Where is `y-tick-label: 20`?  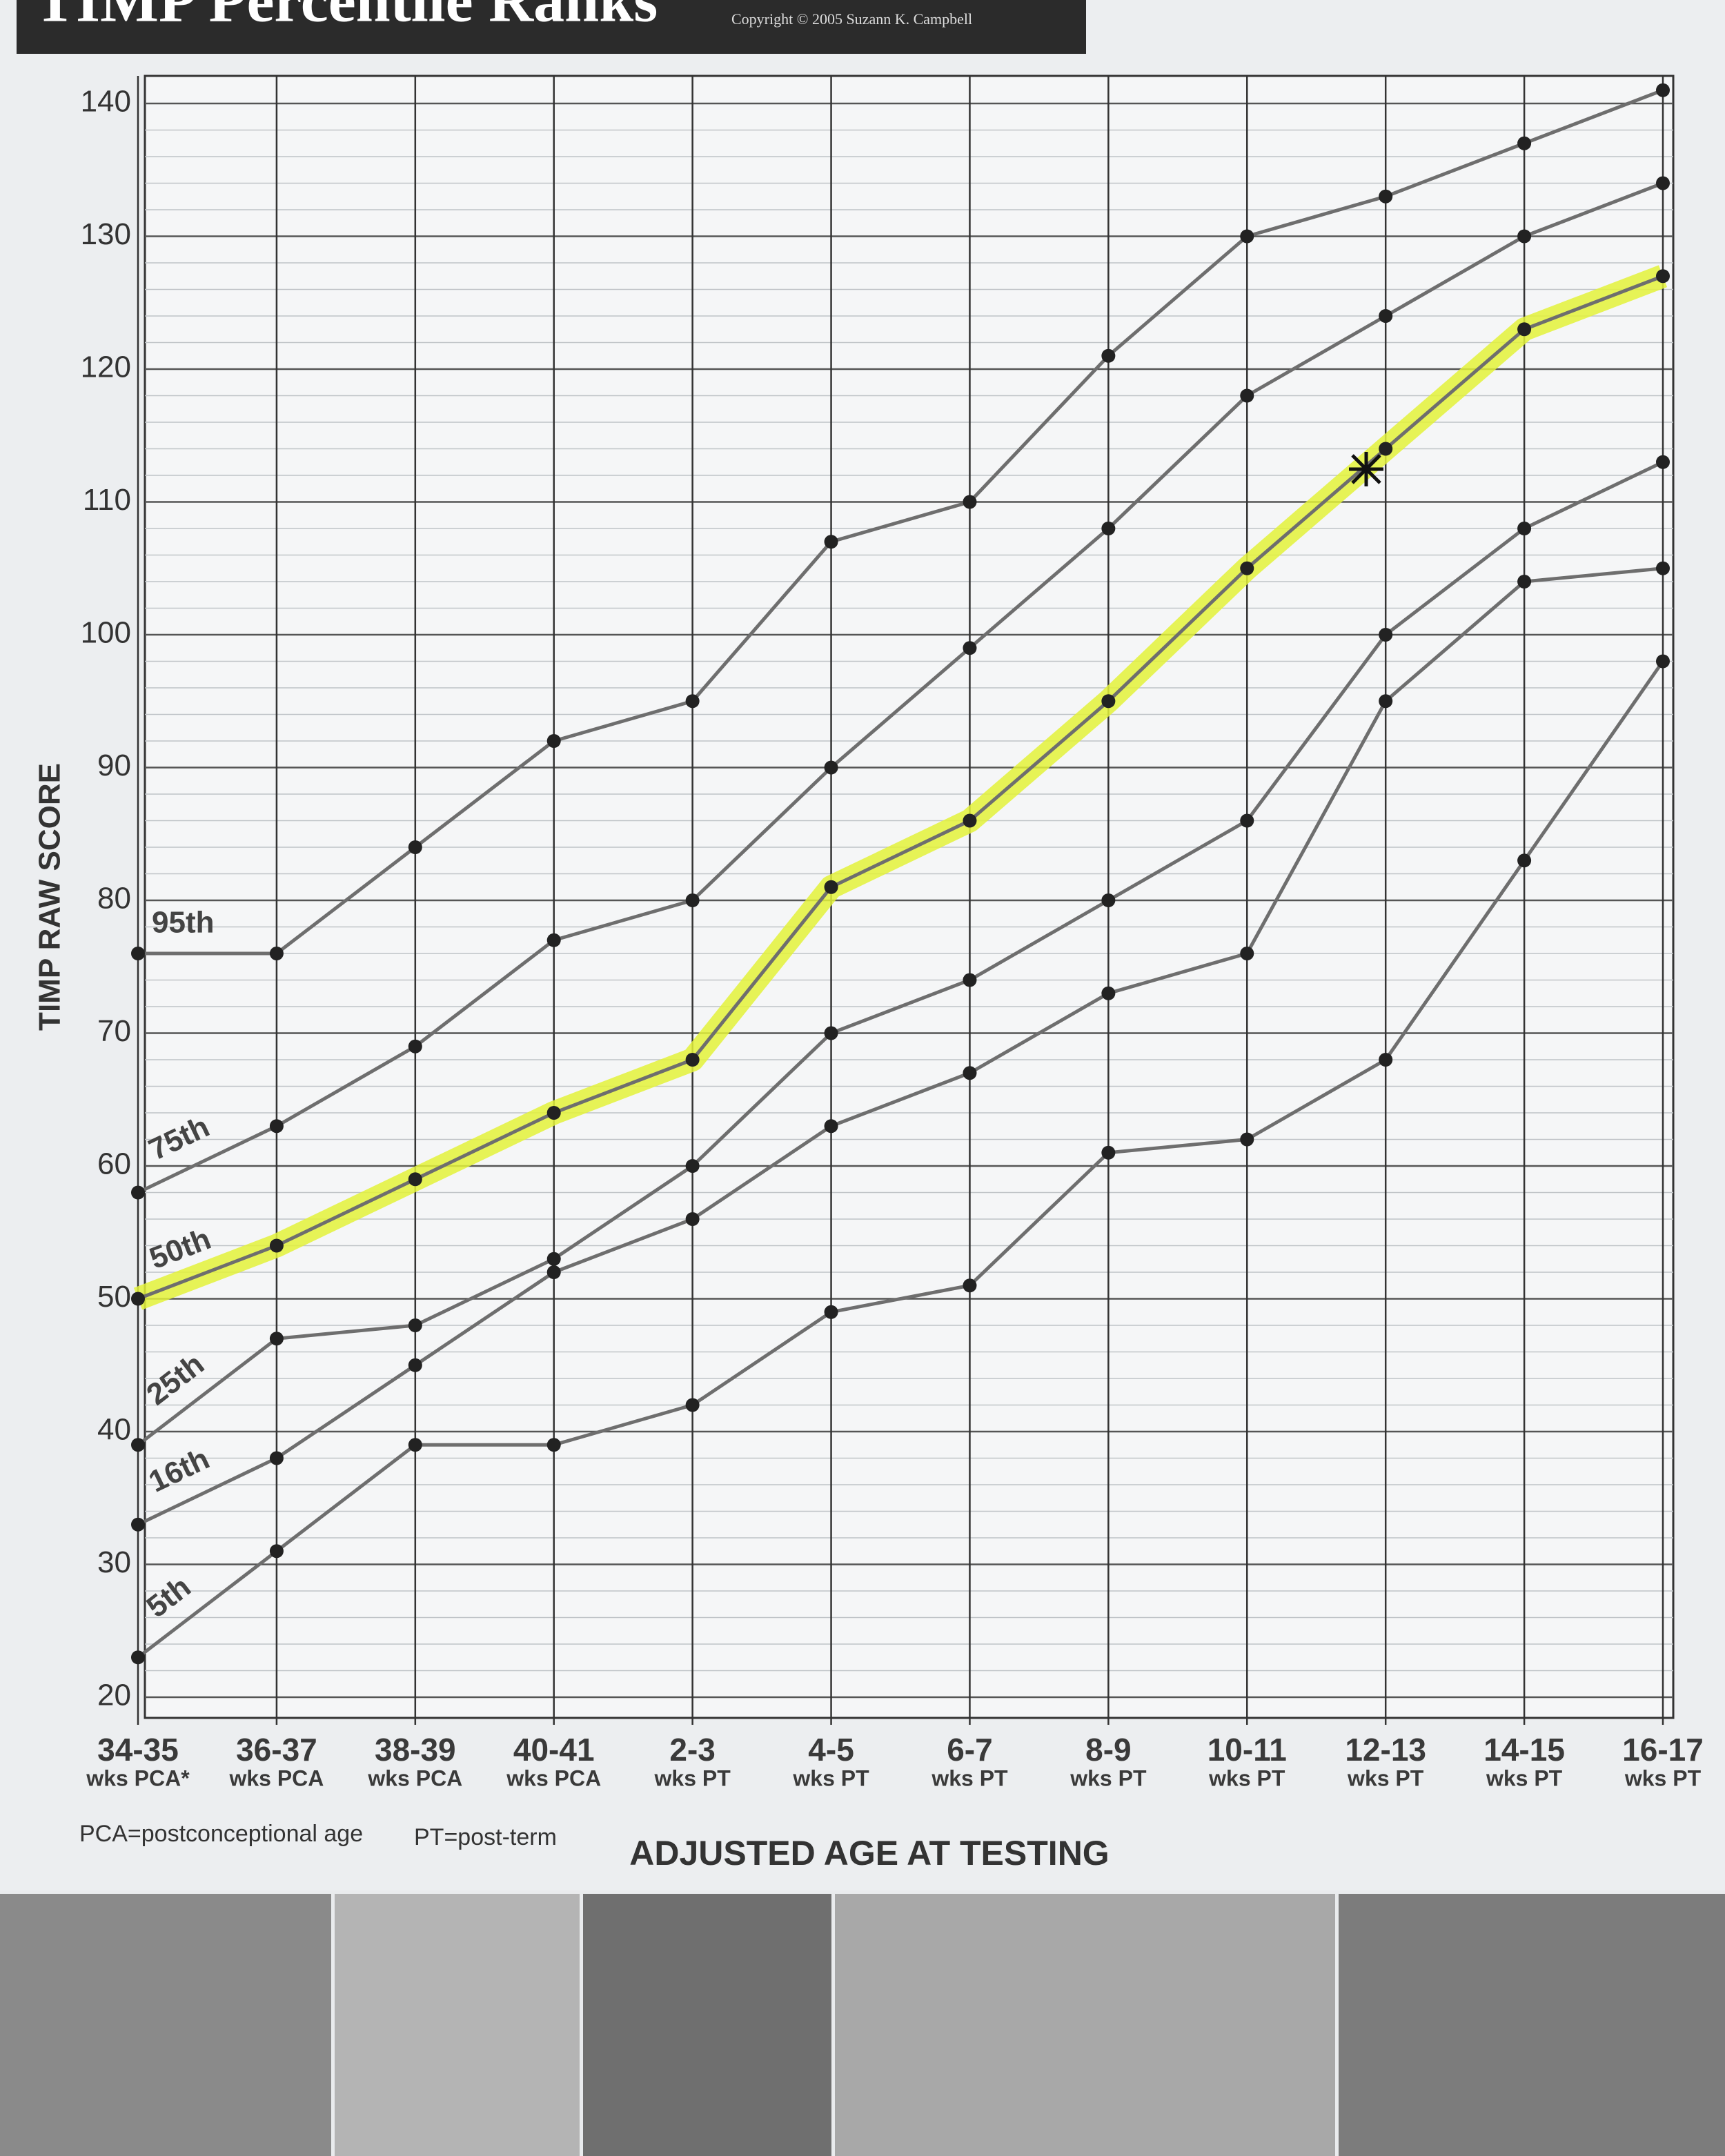
y-tick-label: 20 is located at coordinates (114, 1695).